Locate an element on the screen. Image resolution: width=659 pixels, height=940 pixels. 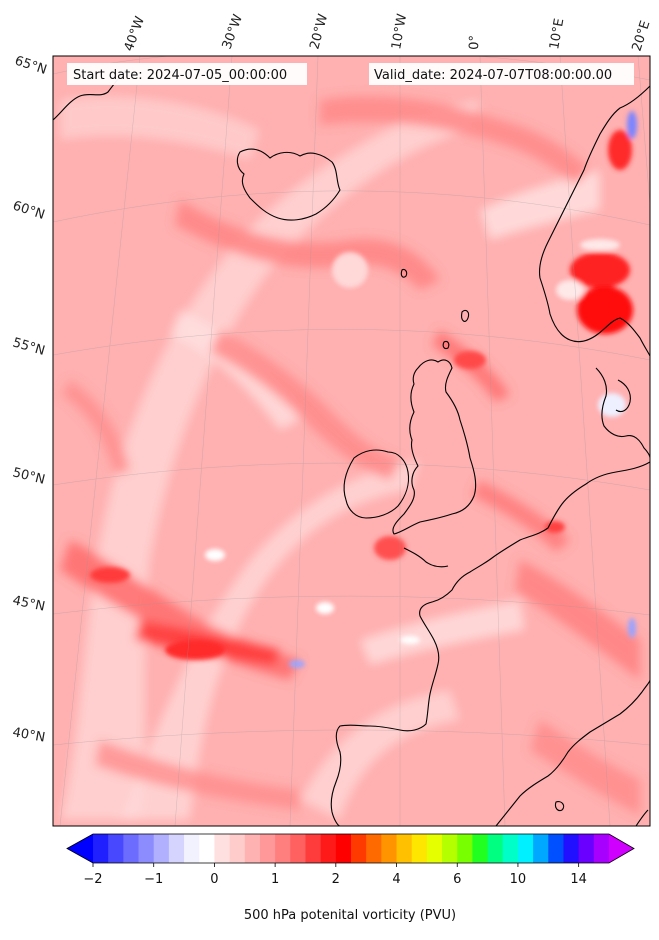
lon-label-10e: 10°E is located at coordinates (557, 33).